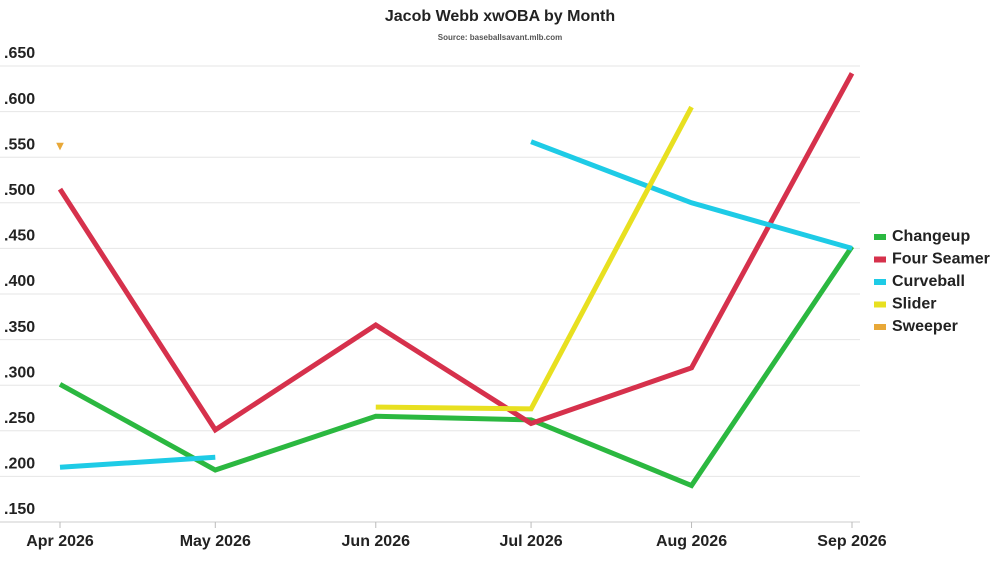  What do you see at coordinates (928, 281) in the screenshot?
I see `legend-label: Curveball` at bounding box center [928, 281].